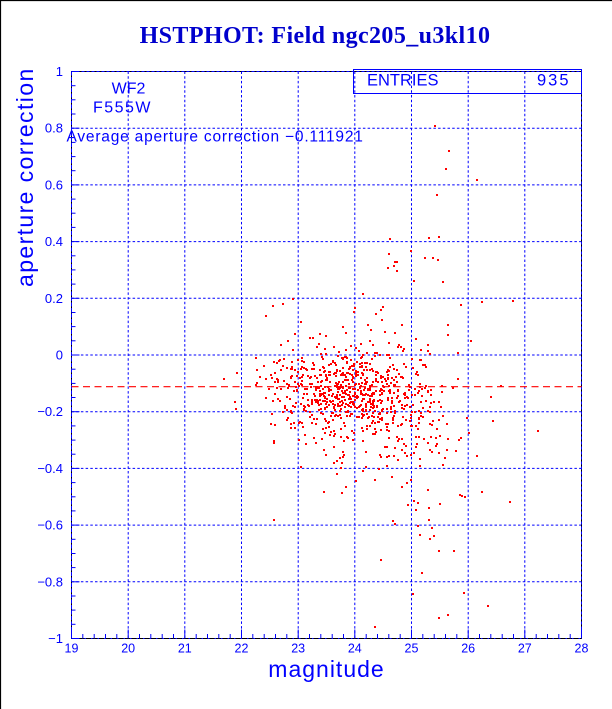 Image resolution: width=612 pixels, height=709 pixels. What do you see at coordinates (582, 649) in the screenshot?
I see `svg-text: 28` at bounding box center [582, 649].